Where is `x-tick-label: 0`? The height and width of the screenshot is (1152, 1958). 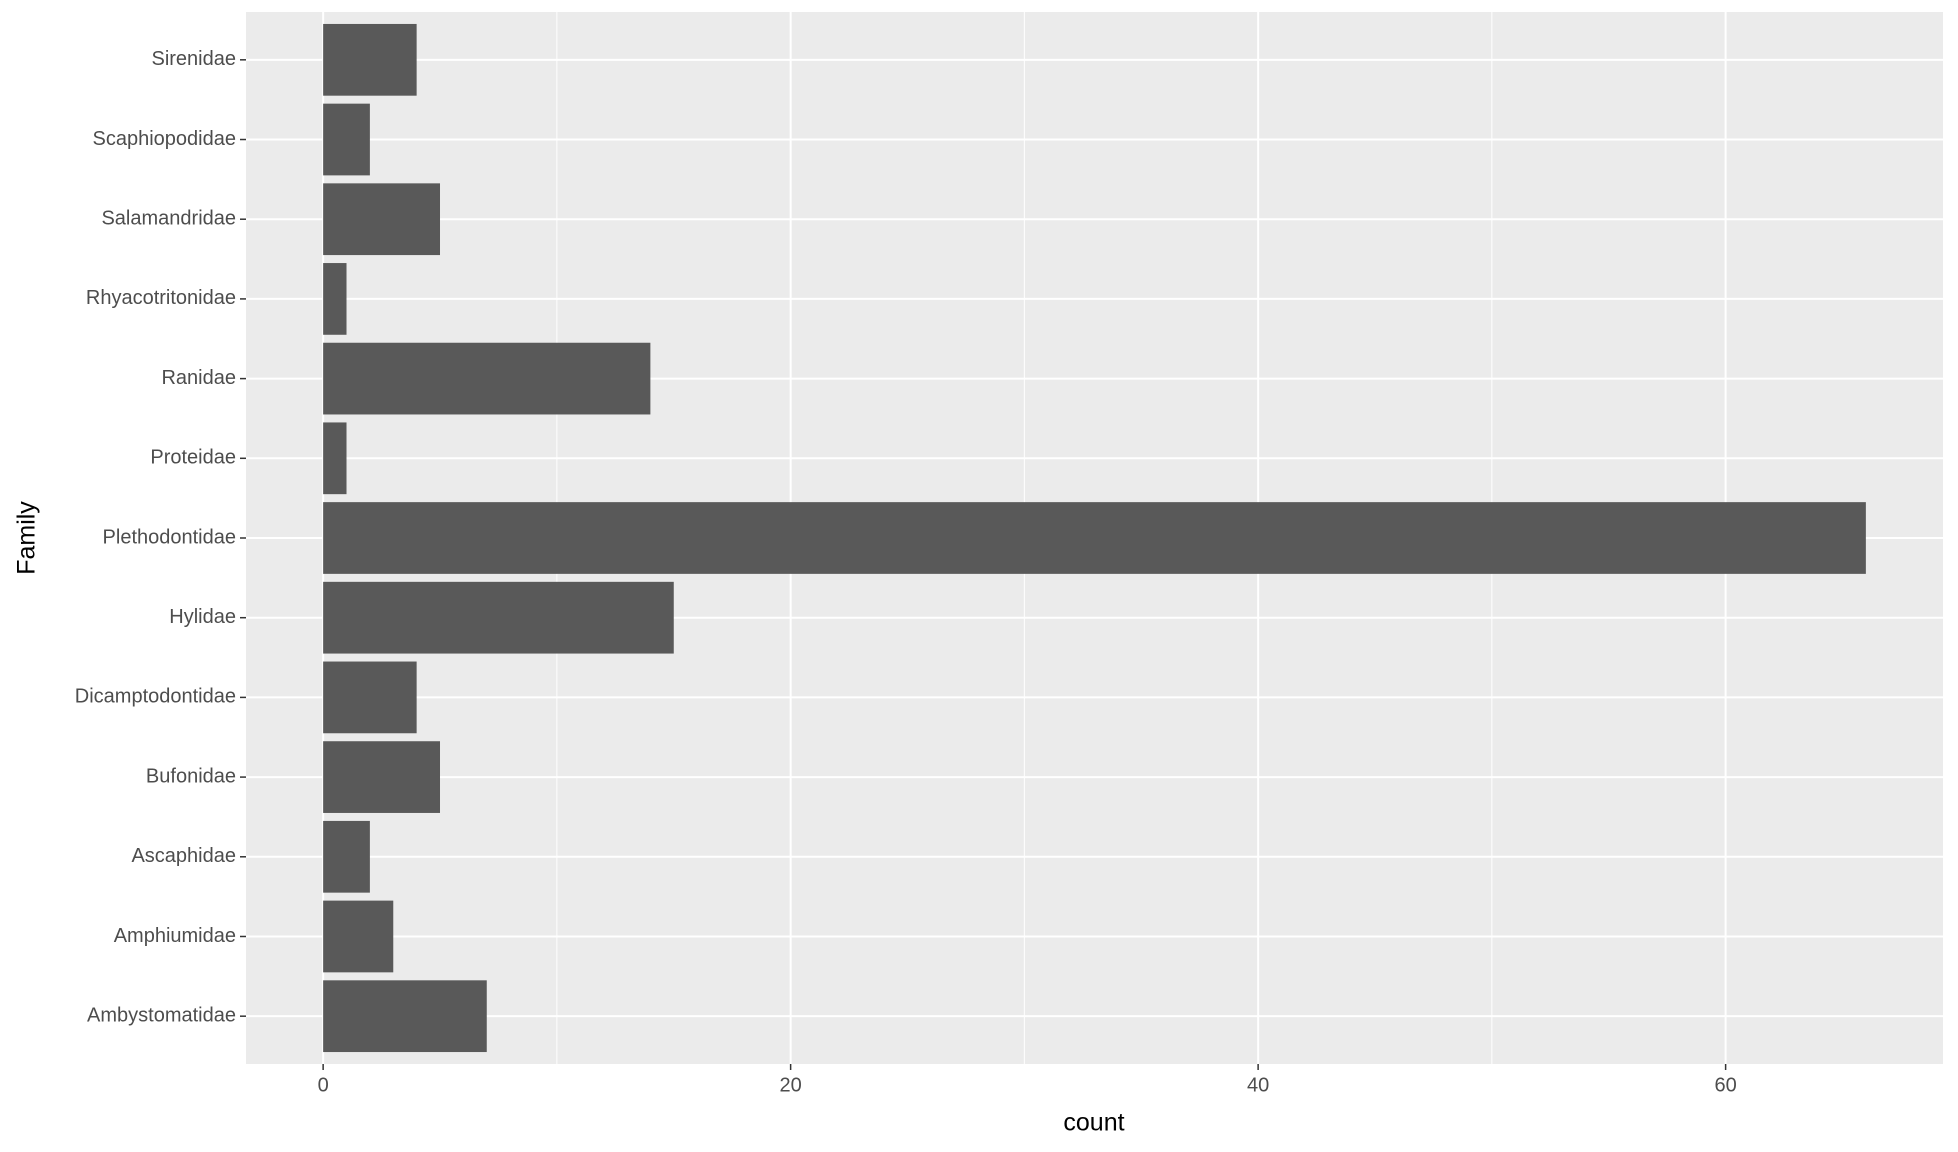 x-tick-label: 0 is located at coordinates (323, 1085).